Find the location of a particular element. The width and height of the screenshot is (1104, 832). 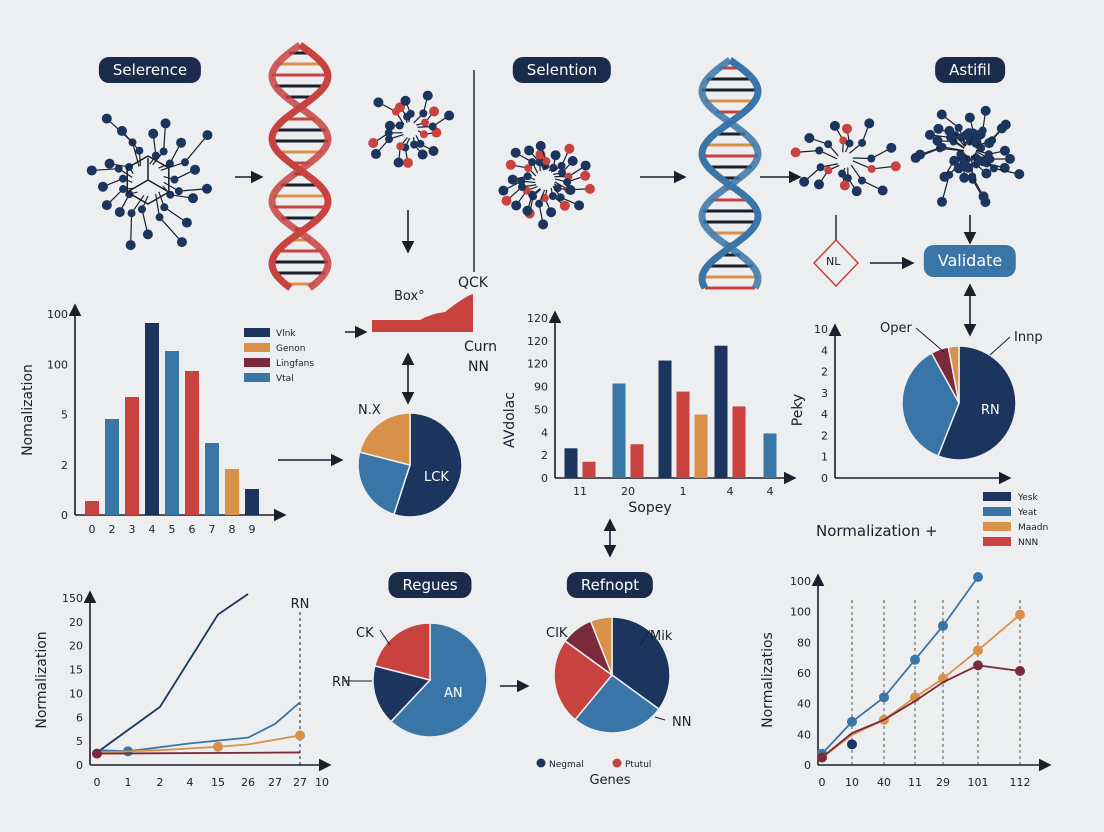

validate-button: Validate is located at coordinates (970, 261).